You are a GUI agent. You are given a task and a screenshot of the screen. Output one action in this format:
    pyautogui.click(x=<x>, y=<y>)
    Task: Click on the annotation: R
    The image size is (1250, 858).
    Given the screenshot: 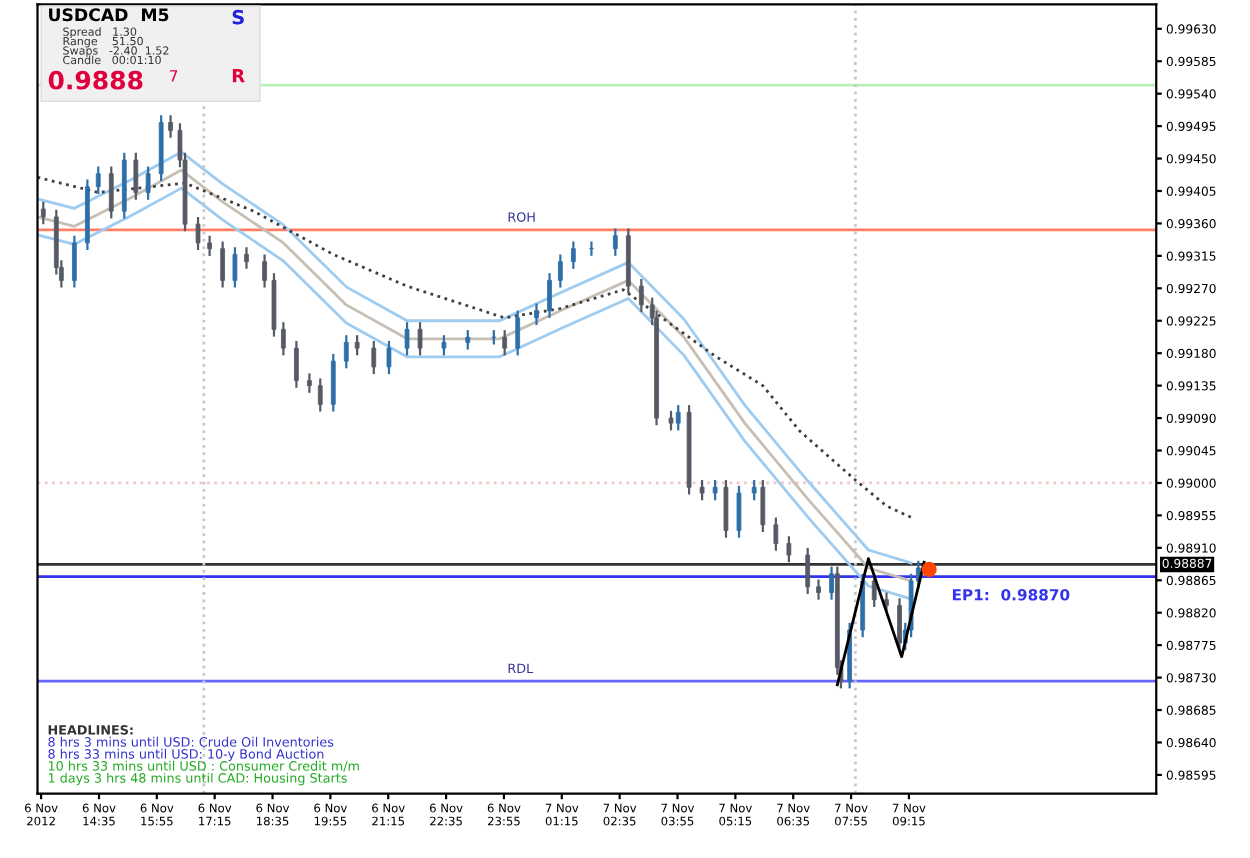 What is the action you would take?
    pyautogui.click(x=238, y=76)
    